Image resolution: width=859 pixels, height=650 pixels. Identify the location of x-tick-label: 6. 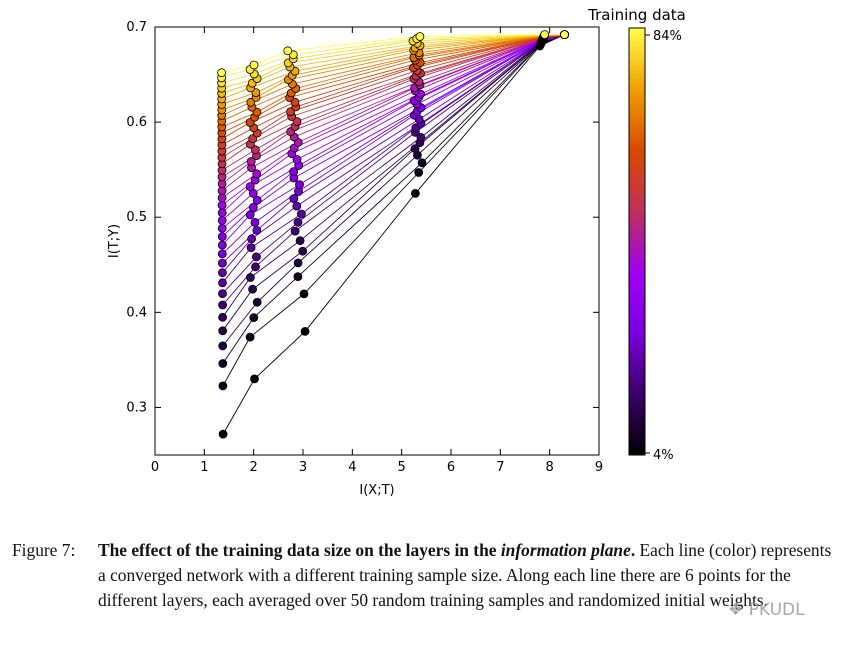
(451, 467).